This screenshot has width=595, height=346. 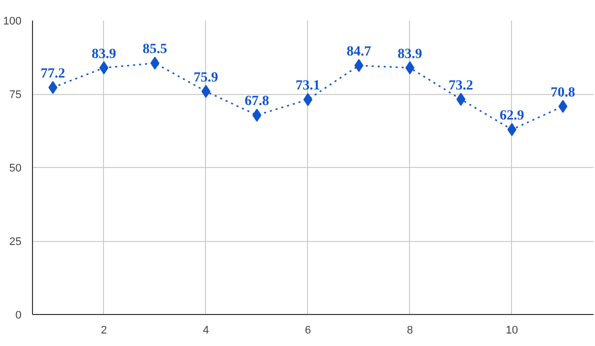 What do you see at coordinates (512, 330) in the screenshot?
I see `x-tick-label: 10` at bounding box center [512, 330].